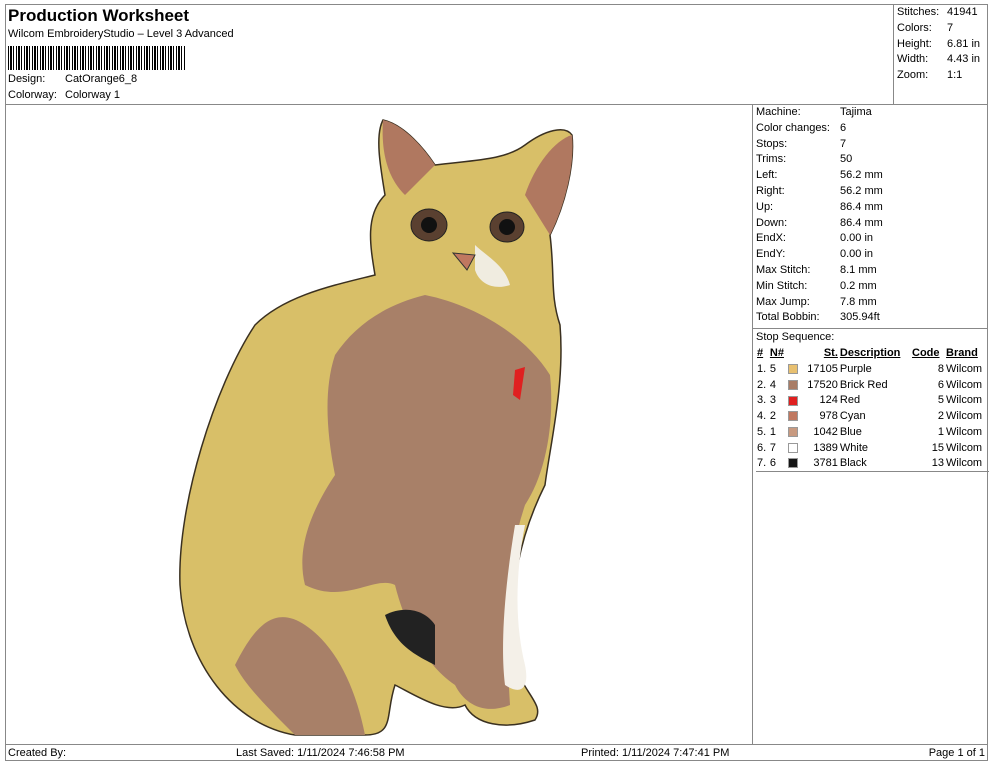  Describe the element at coordinates (863, 384) in the screenshot. I see `thread-description: Brick Red` at that location.